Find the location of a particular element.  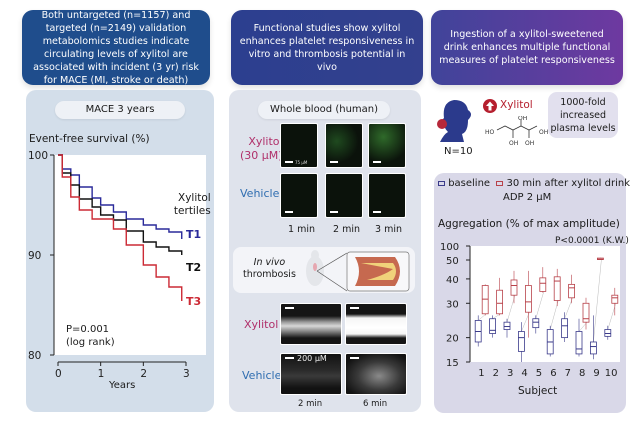

x-tick-label: 8 is located at coordinates (582, 373).